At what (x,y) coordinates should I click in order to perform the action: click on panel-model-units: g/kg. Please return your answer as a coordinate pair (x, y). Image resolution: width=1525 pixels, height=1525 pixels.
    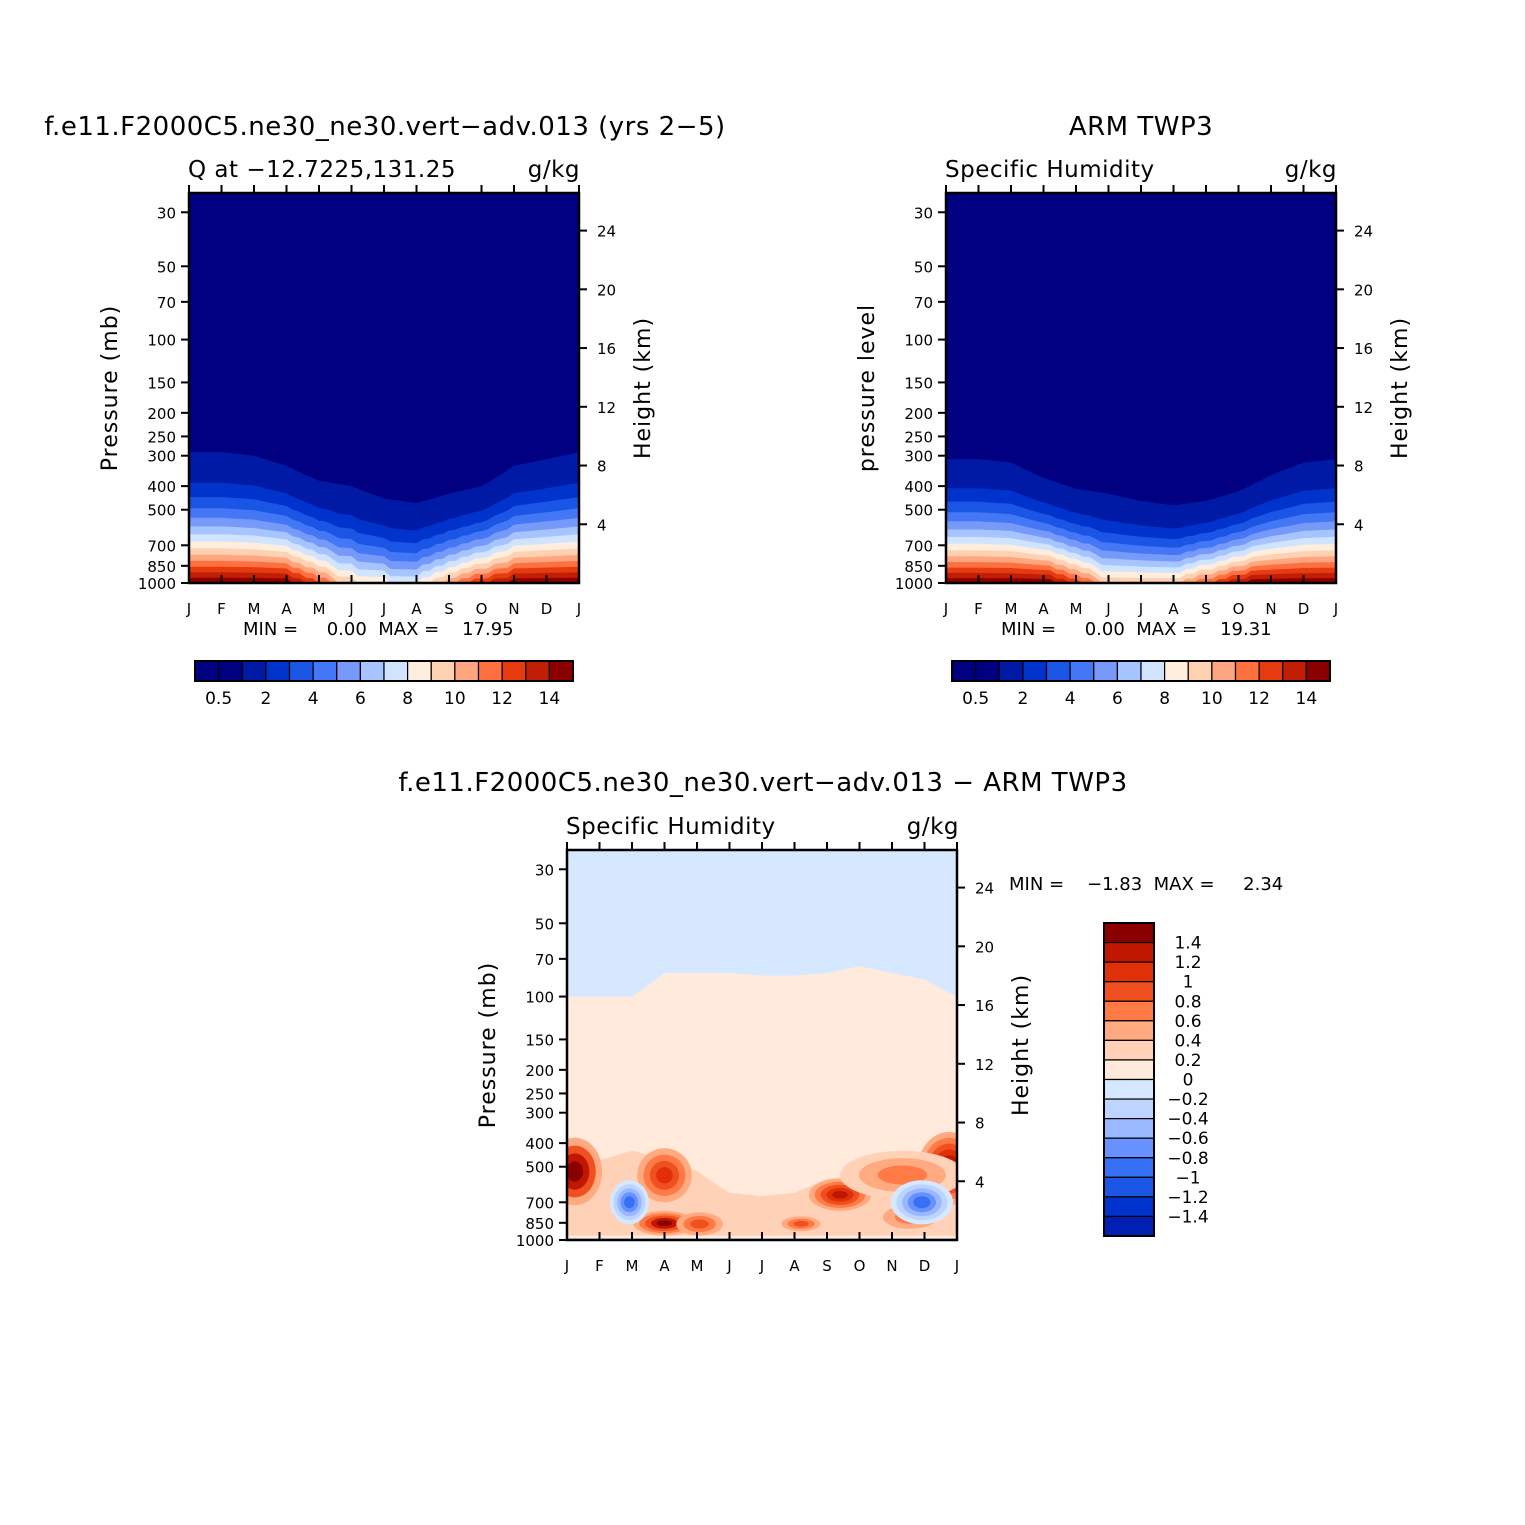
    Looking at the image, I should click on (554, 170).